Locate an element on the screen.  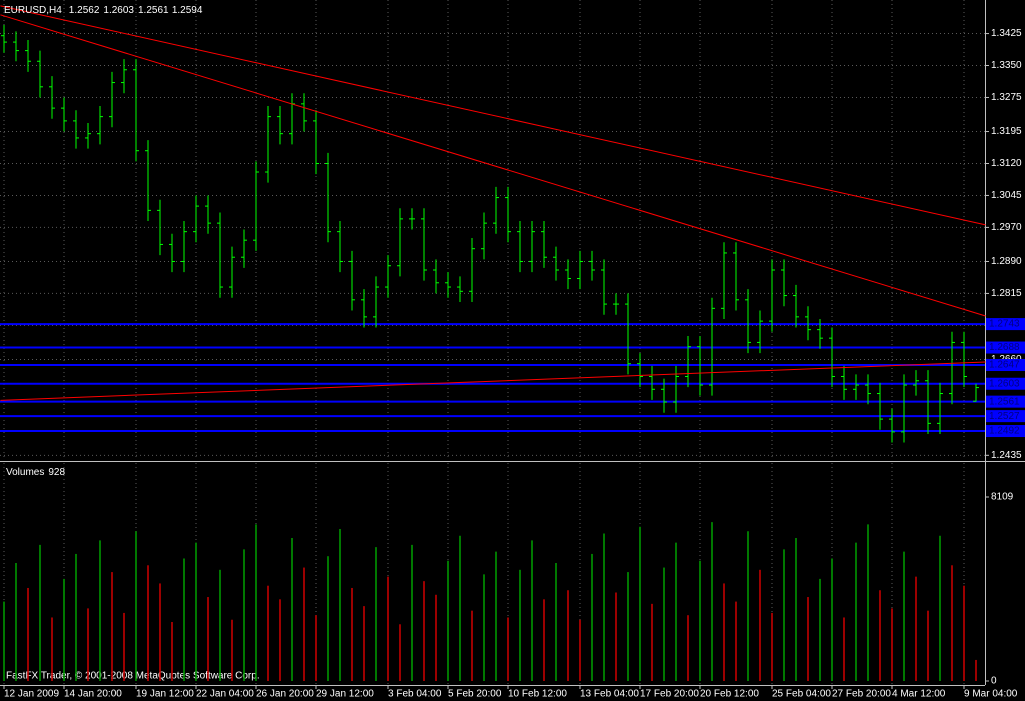
last-price: 1.2594 is located at coordinates (187, 10).